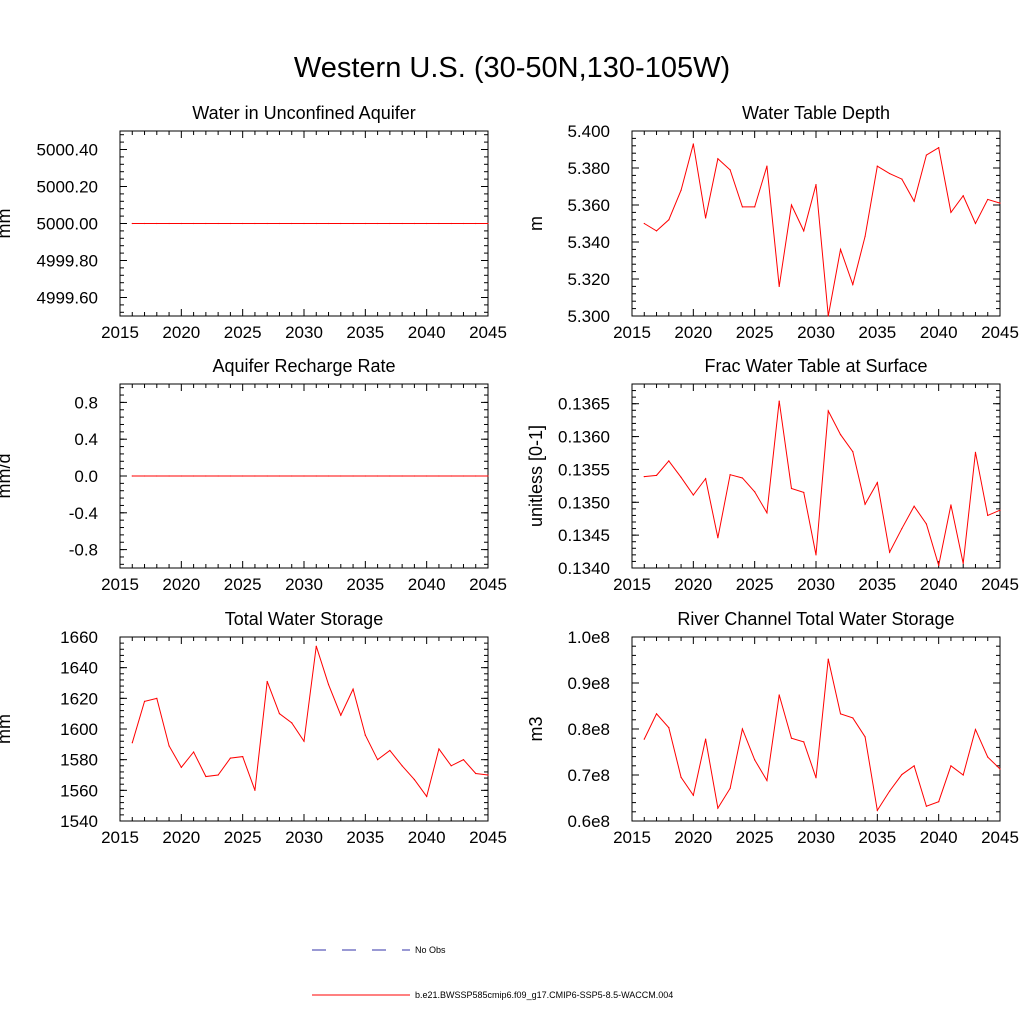 The width and height of the screenshot is (1024, 1024). I want to click on y-axis-label: mm/d, so click(7, 476).